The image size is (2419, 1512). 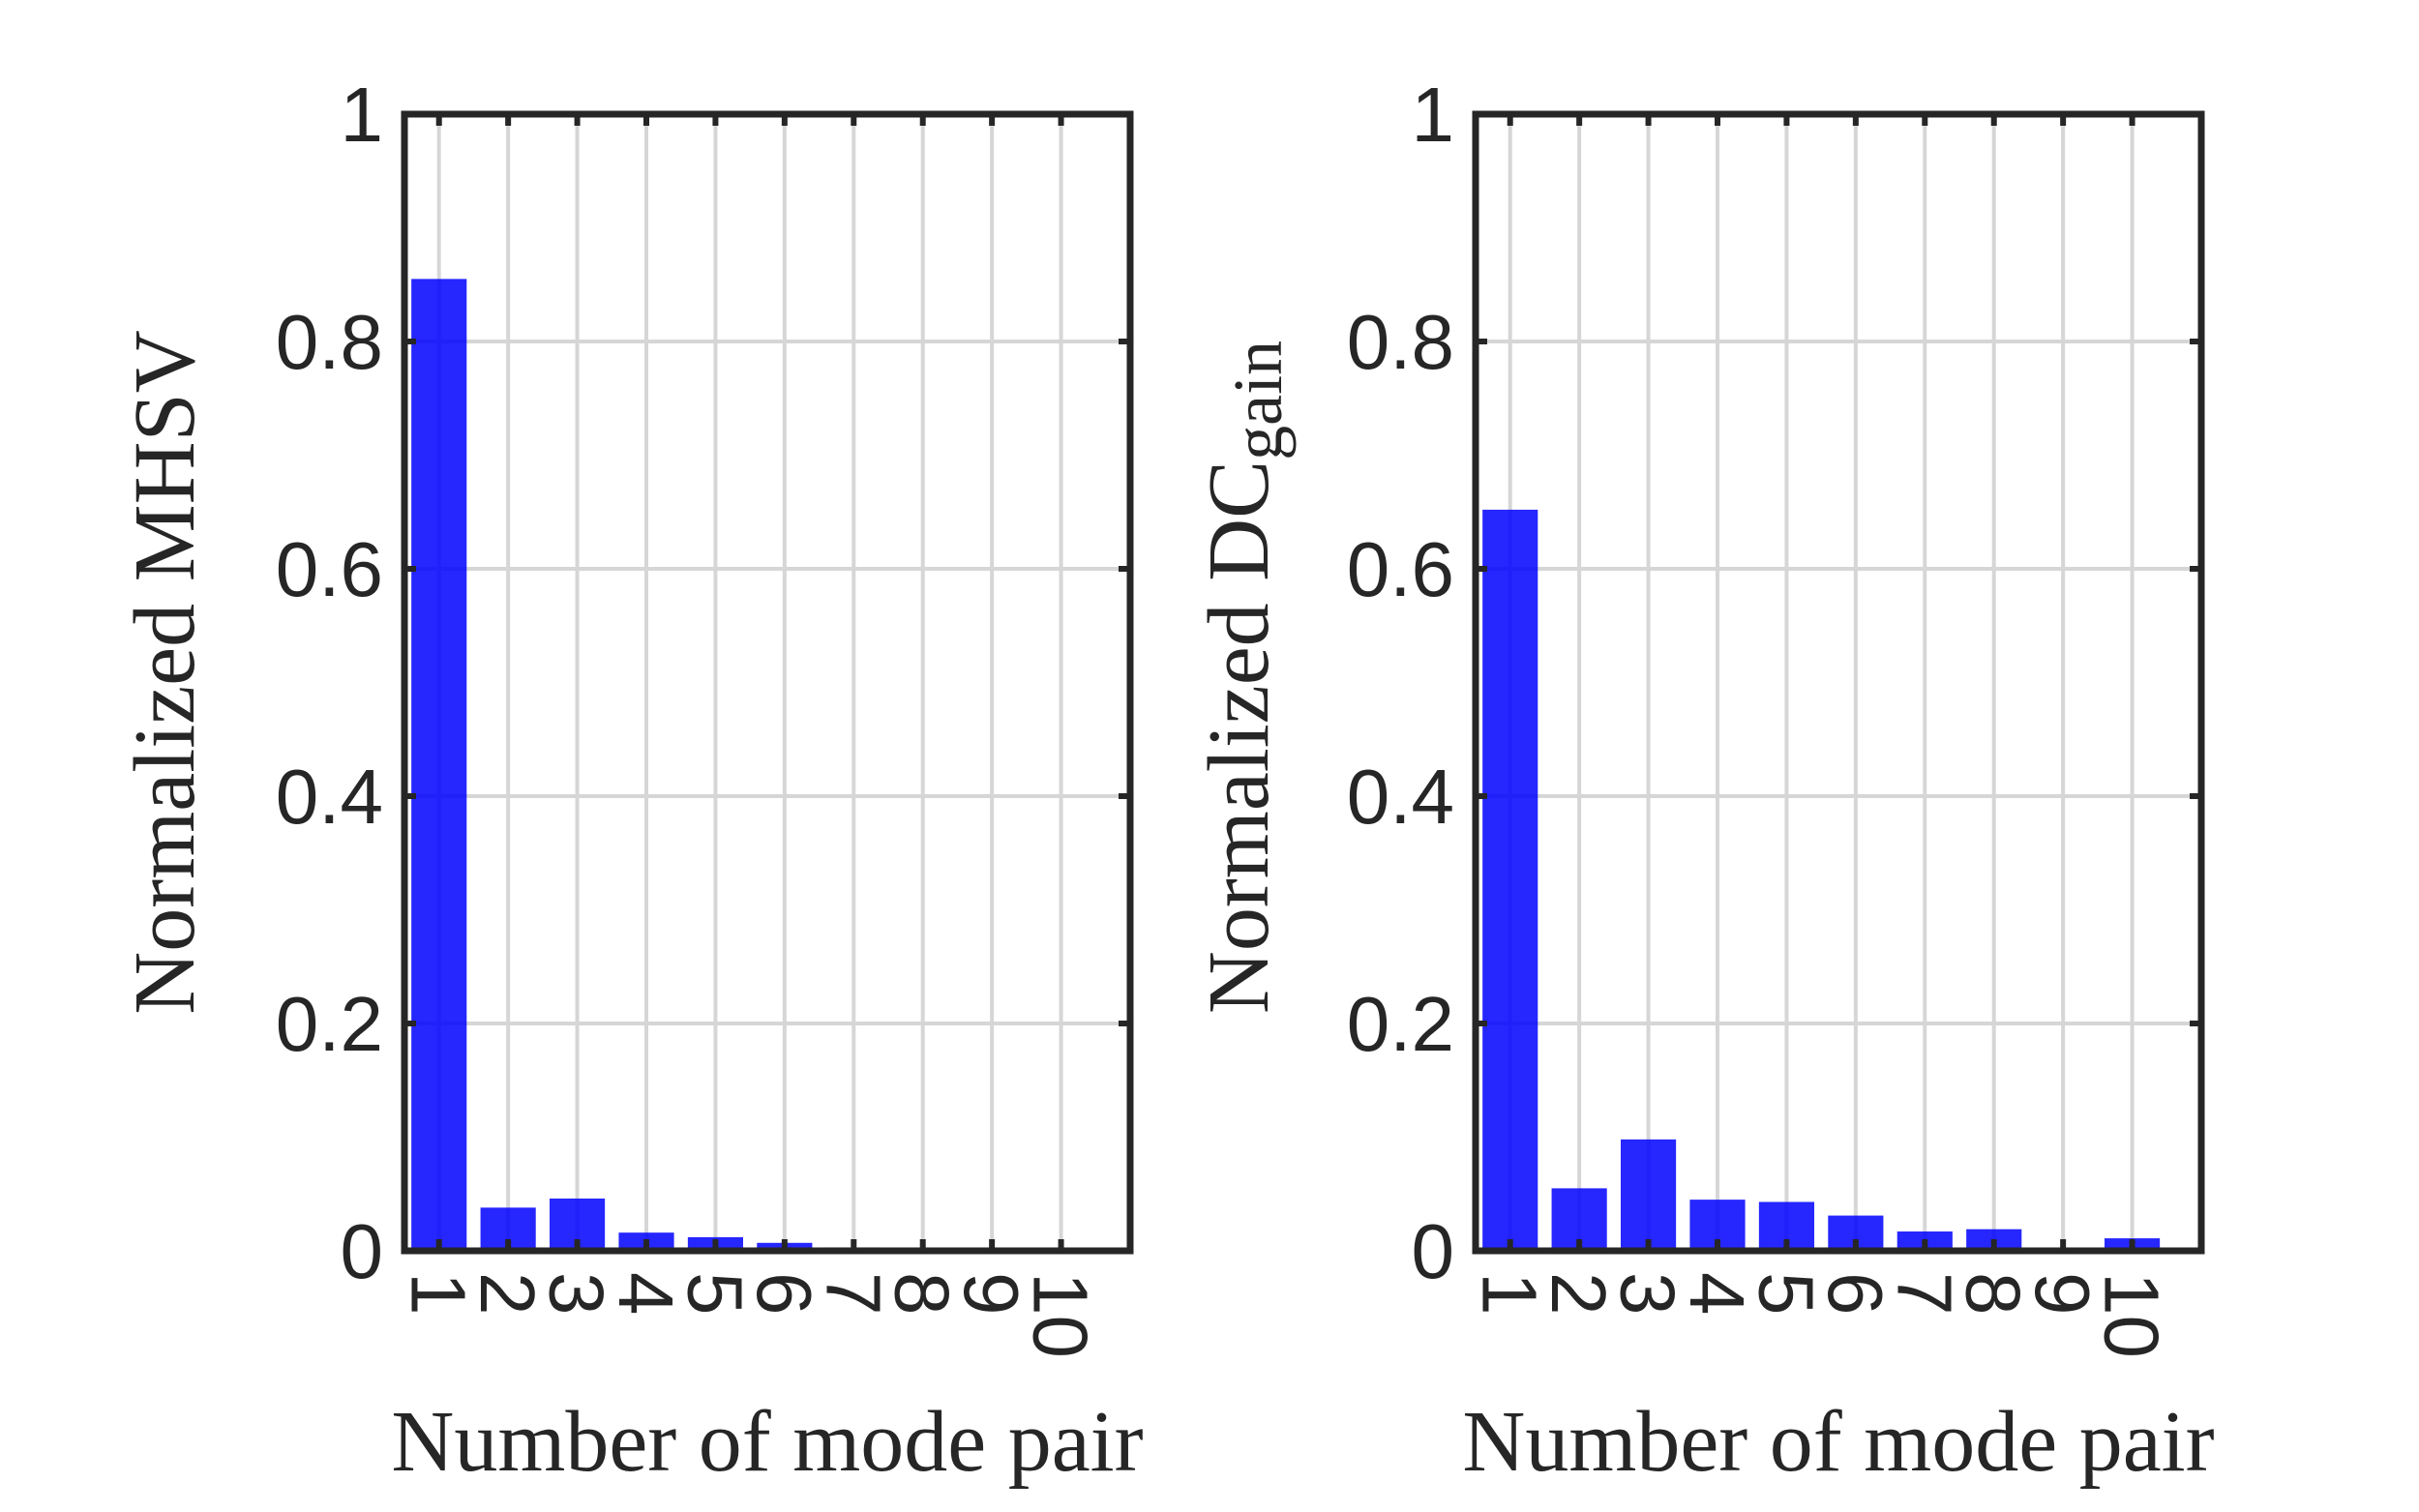 I want to click on y-axis-title: Normalized DCgain, so click(x=1244, y=678).